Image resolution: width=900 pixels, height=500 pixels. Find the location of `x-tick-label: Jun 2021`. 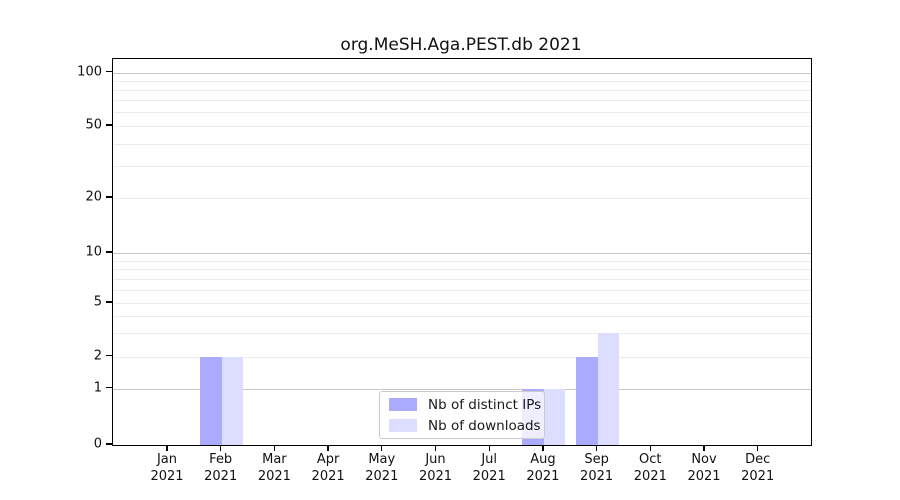

x-tick-label: Jun 2021 is located at coordinates (436, 468).